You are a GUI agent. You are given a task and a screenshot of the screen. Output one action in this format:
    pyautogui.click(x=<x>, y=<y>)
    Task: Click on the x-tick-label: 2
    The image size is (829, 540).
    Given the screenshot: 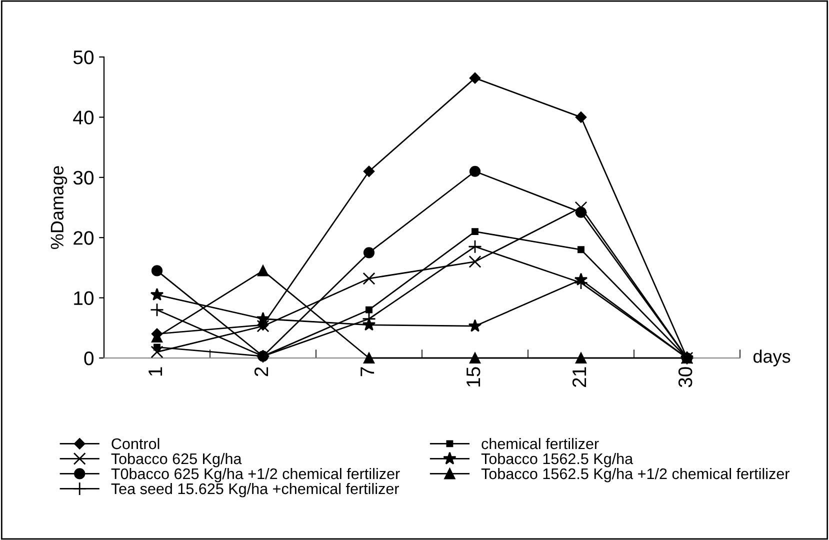 What is the action you would take?
    pyautogui.click(x=261, y=371)
    